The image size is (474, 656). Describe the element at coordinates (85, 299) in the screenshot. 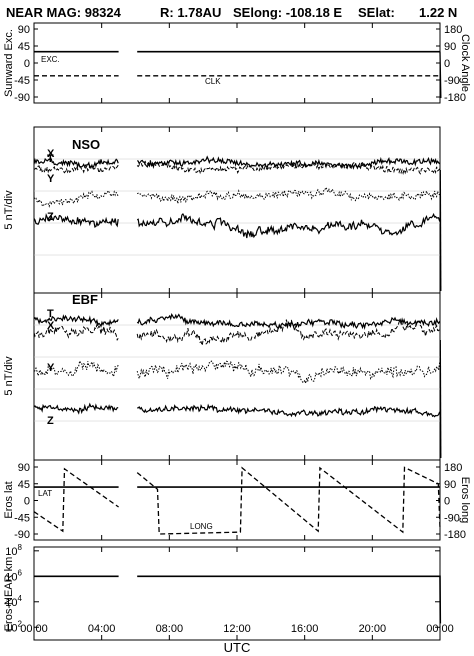

I see `ebf-title: EBF` at that location.